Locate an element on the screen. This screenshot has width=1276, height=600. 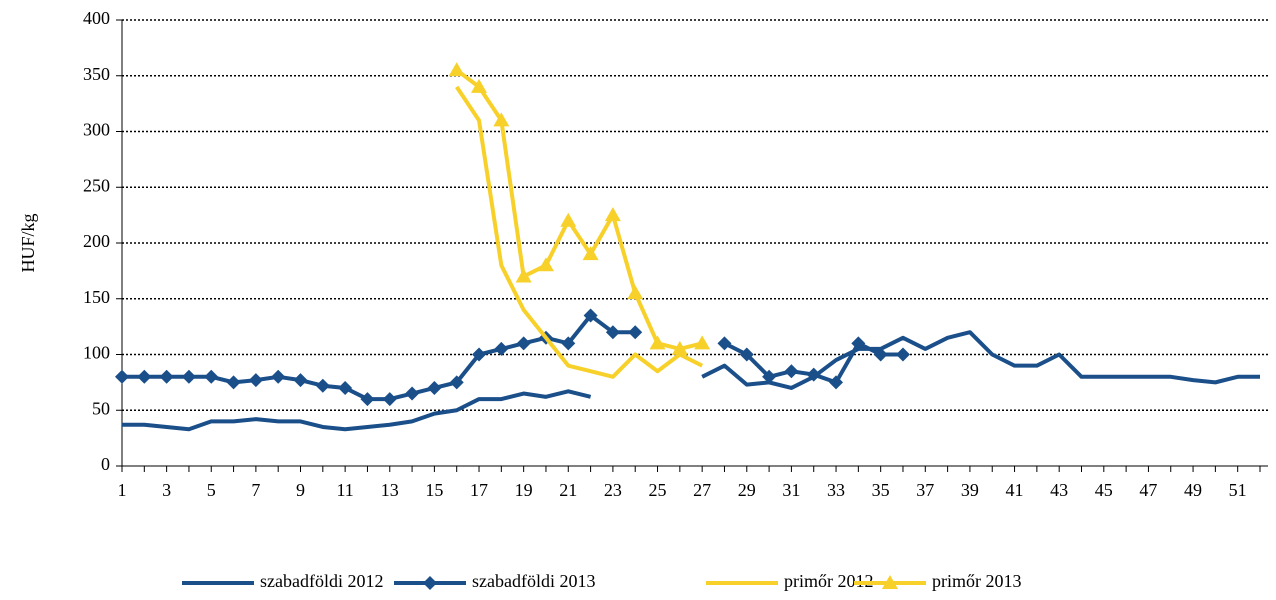
series-line is located at coordinates (579, 232).